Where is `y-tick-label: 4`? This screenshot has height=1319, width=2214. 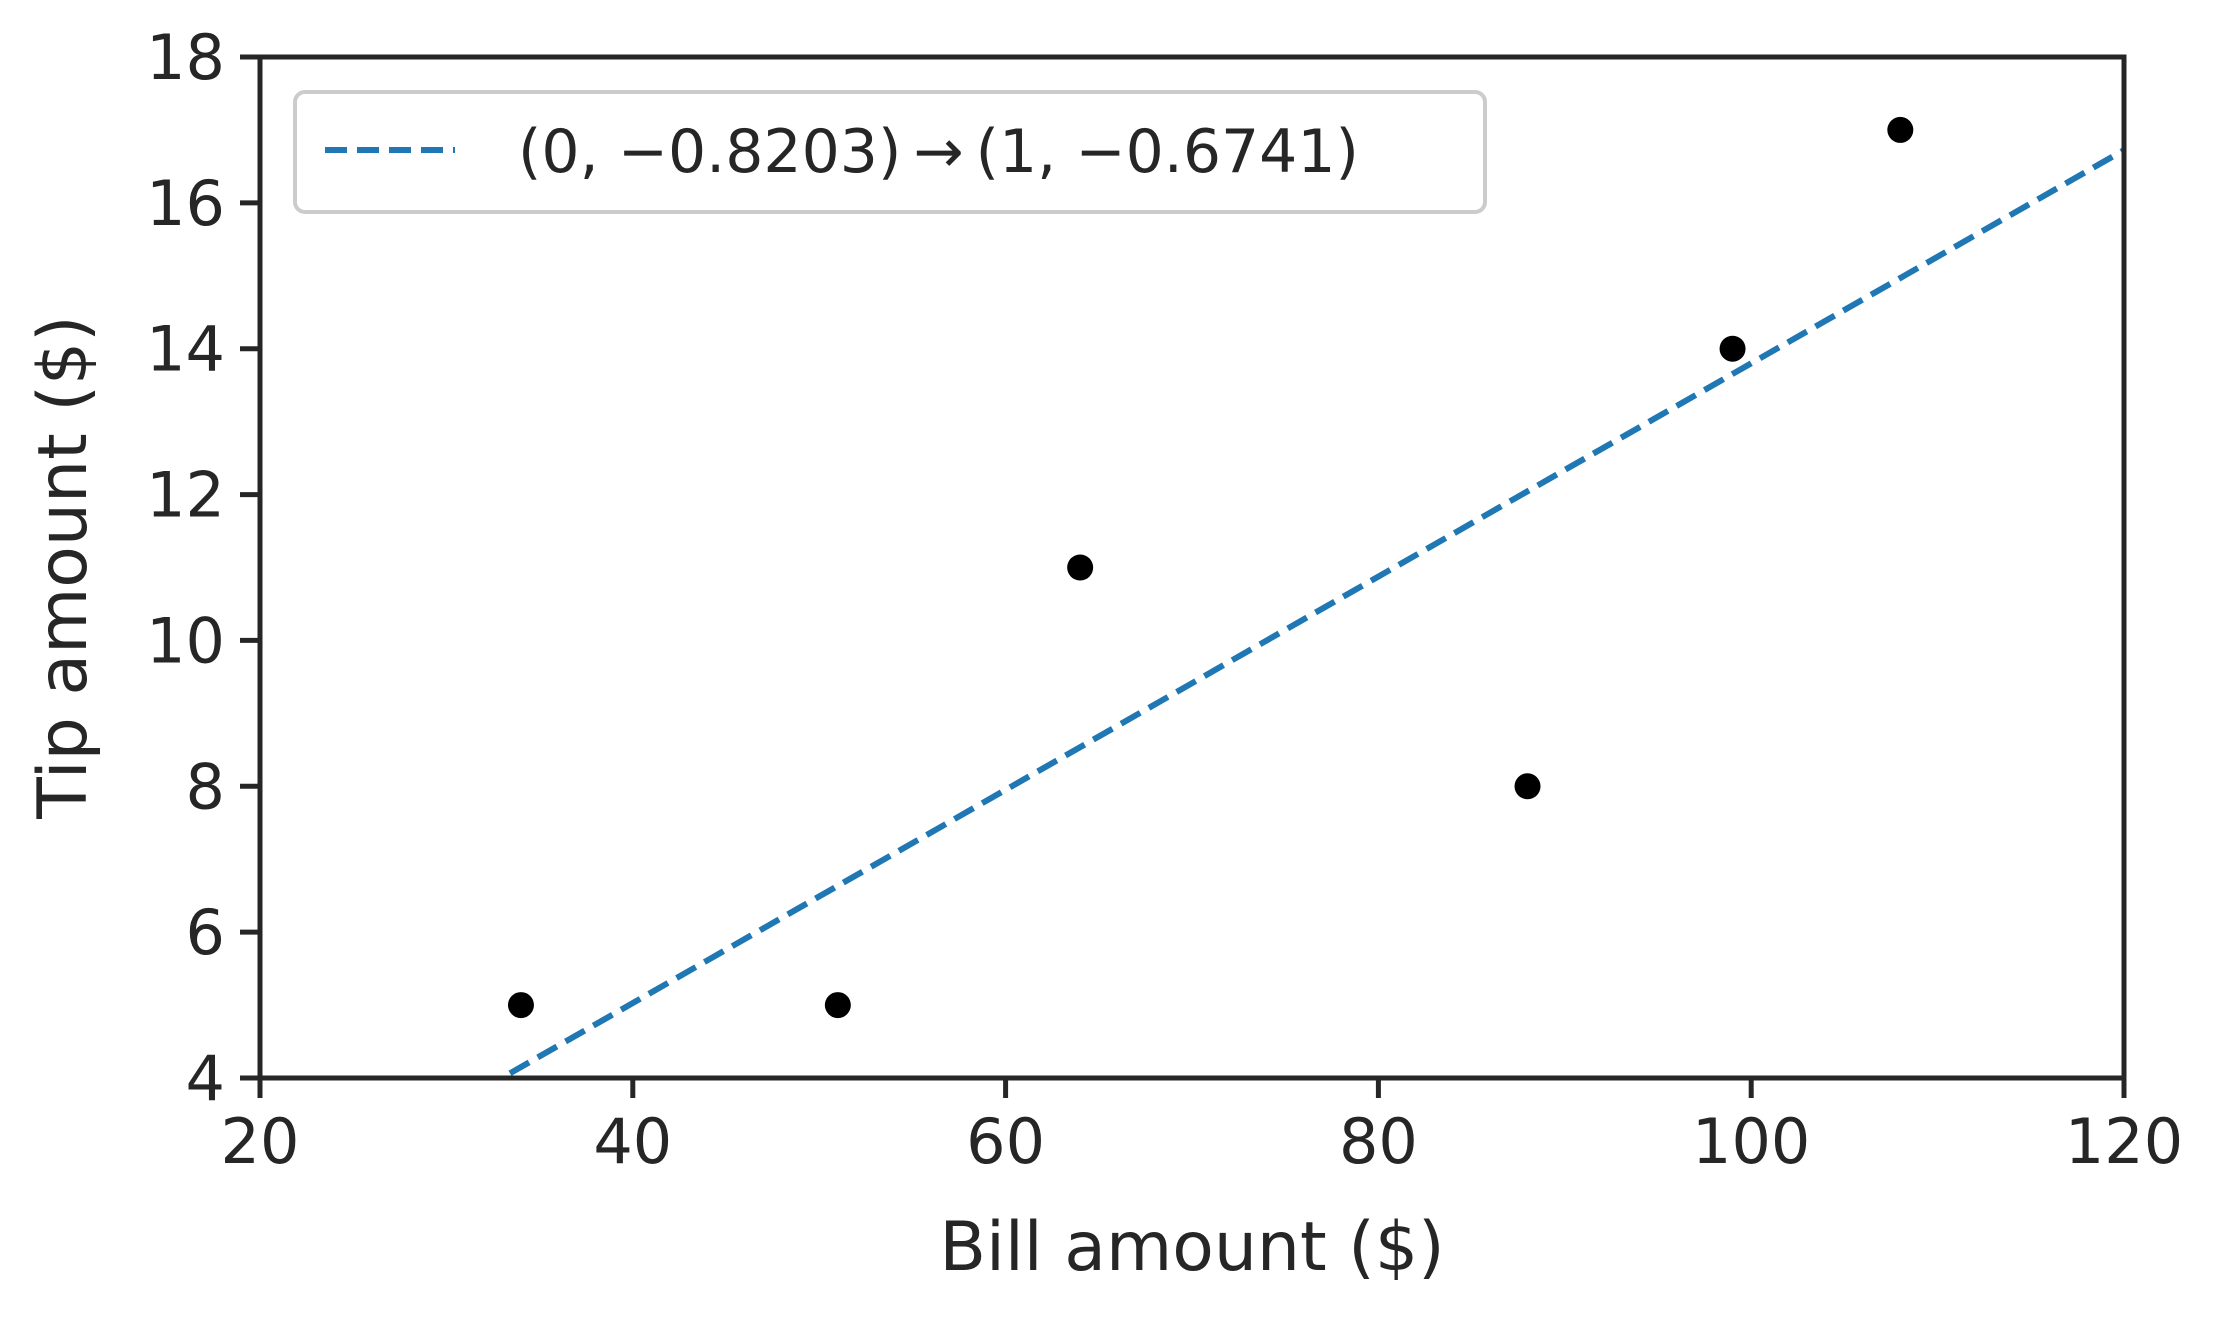 y-tick-label: 4 is located at coordinates (205, 1078).